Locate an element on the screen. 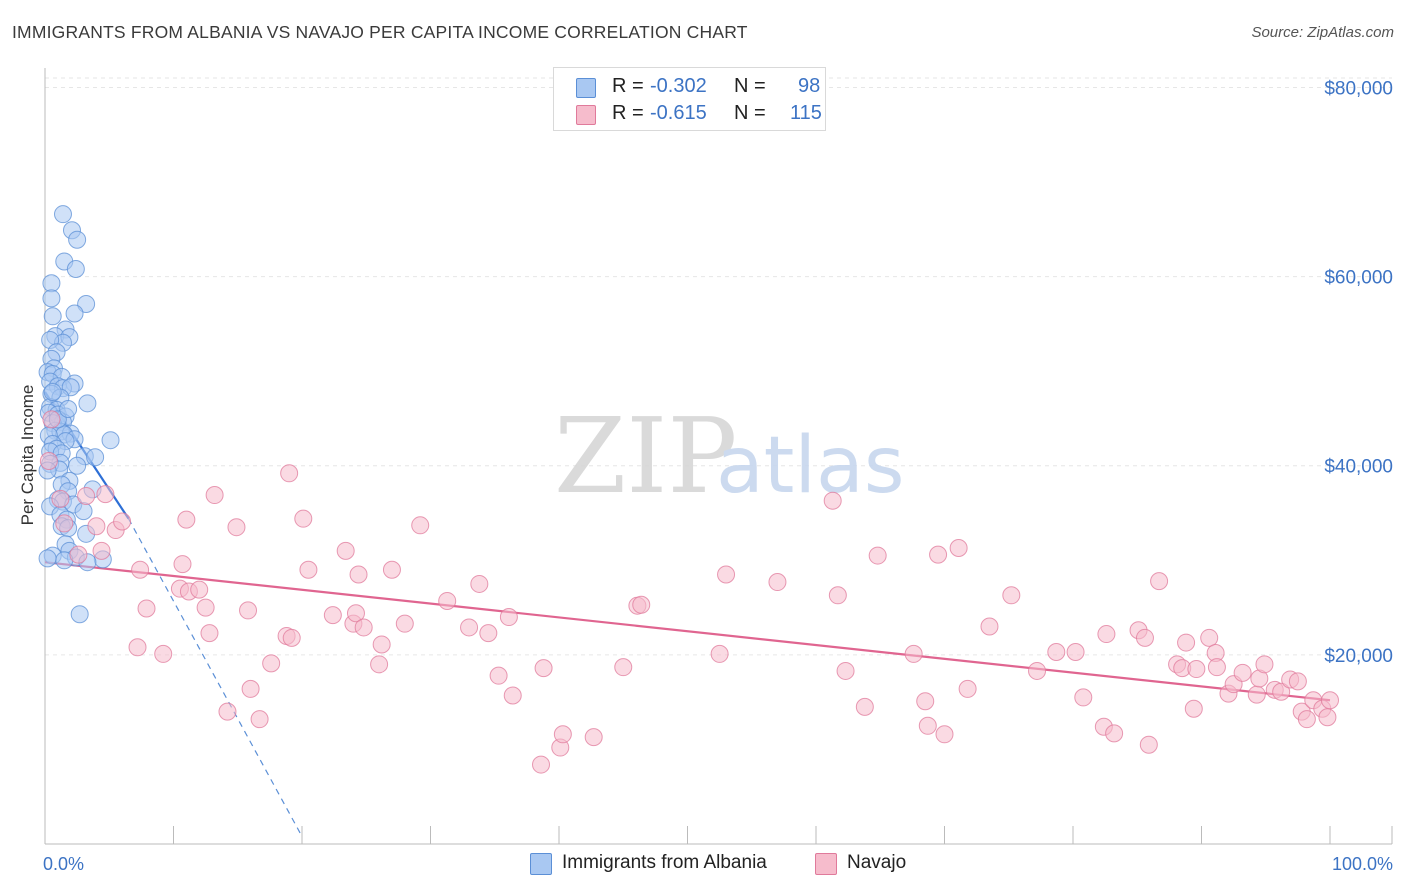 This screenshot has height=892, width=1406. watermark: ZIP atlas is located at coordinates (729, 456).